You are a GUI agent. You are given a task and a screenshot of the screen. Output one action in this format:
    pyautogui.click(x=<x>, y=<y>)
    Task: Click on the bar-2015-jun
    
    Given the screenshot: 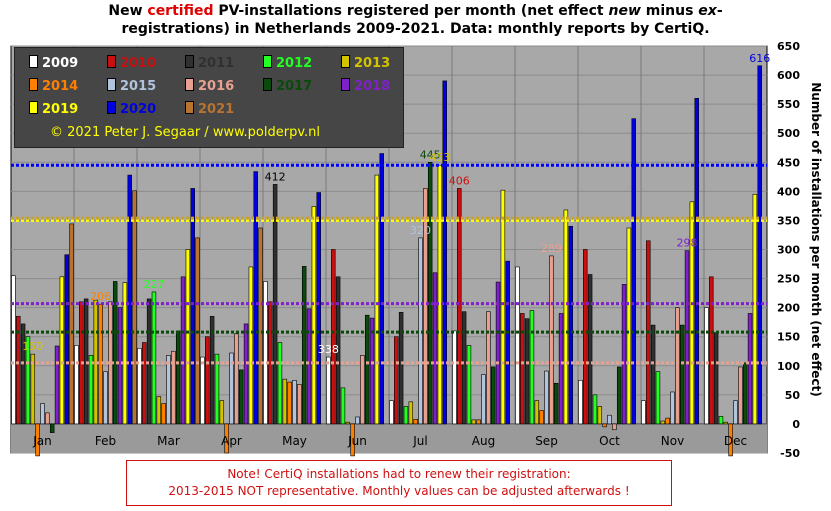 What is the action you would take?
    pyautogui.click(x=357, y=420)
    